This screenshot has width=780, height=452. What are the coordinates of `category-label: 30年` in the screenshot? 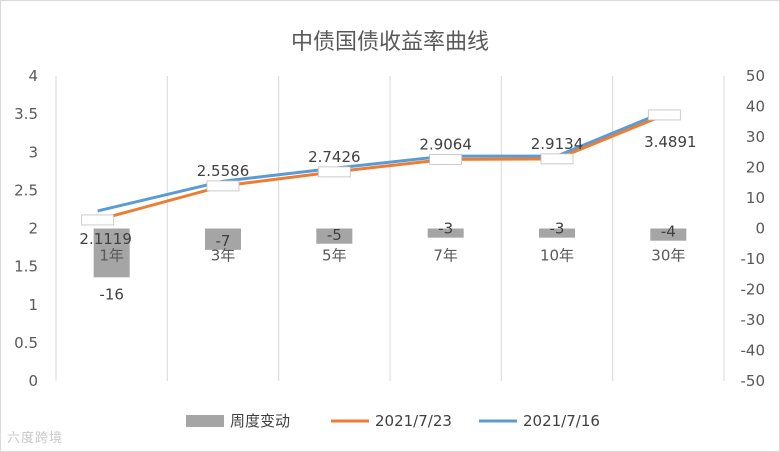 It's located at (668, 256).